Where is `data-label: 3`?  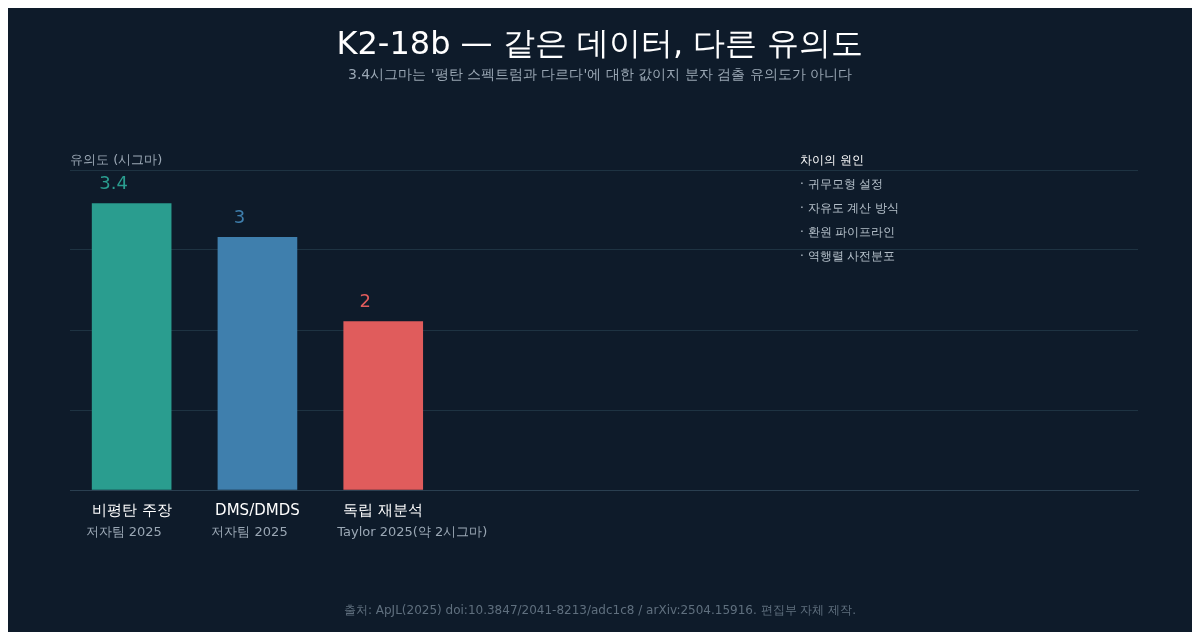
data-label: 3 is located at coordinates (239, 217).